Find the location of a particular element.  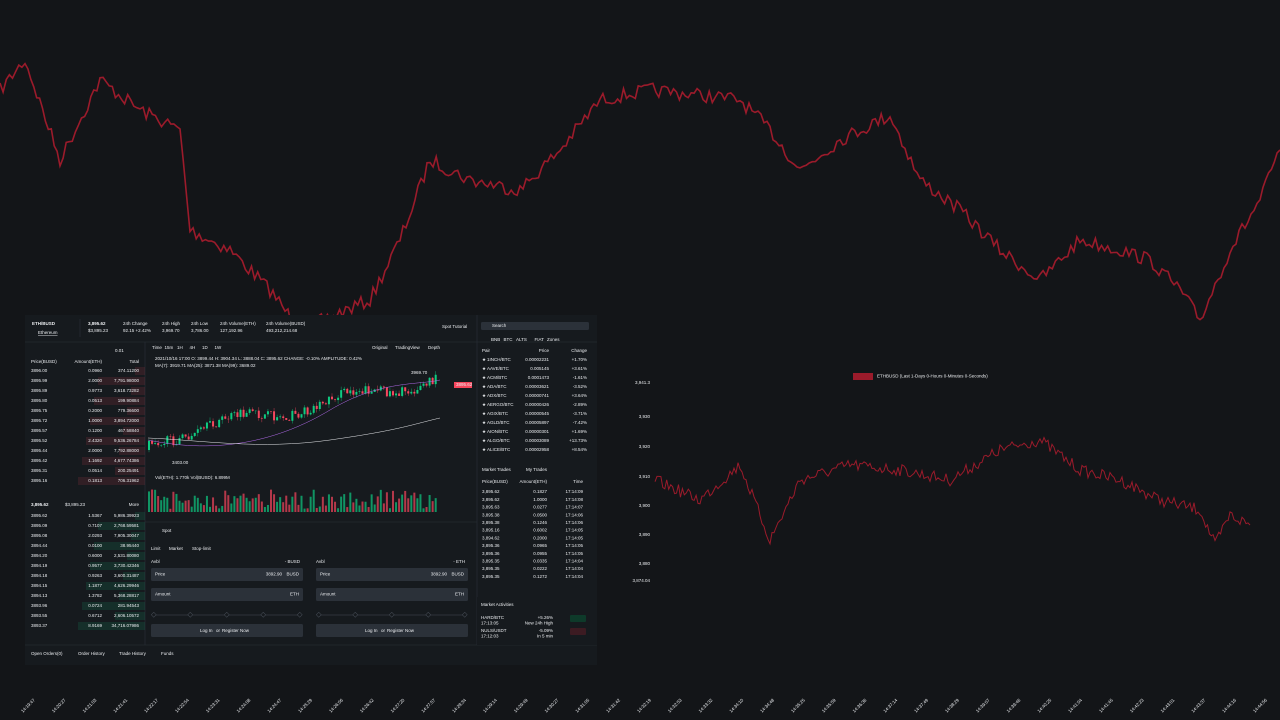

market-cell: ALICE/BTC is located at coordinates (499, 449).